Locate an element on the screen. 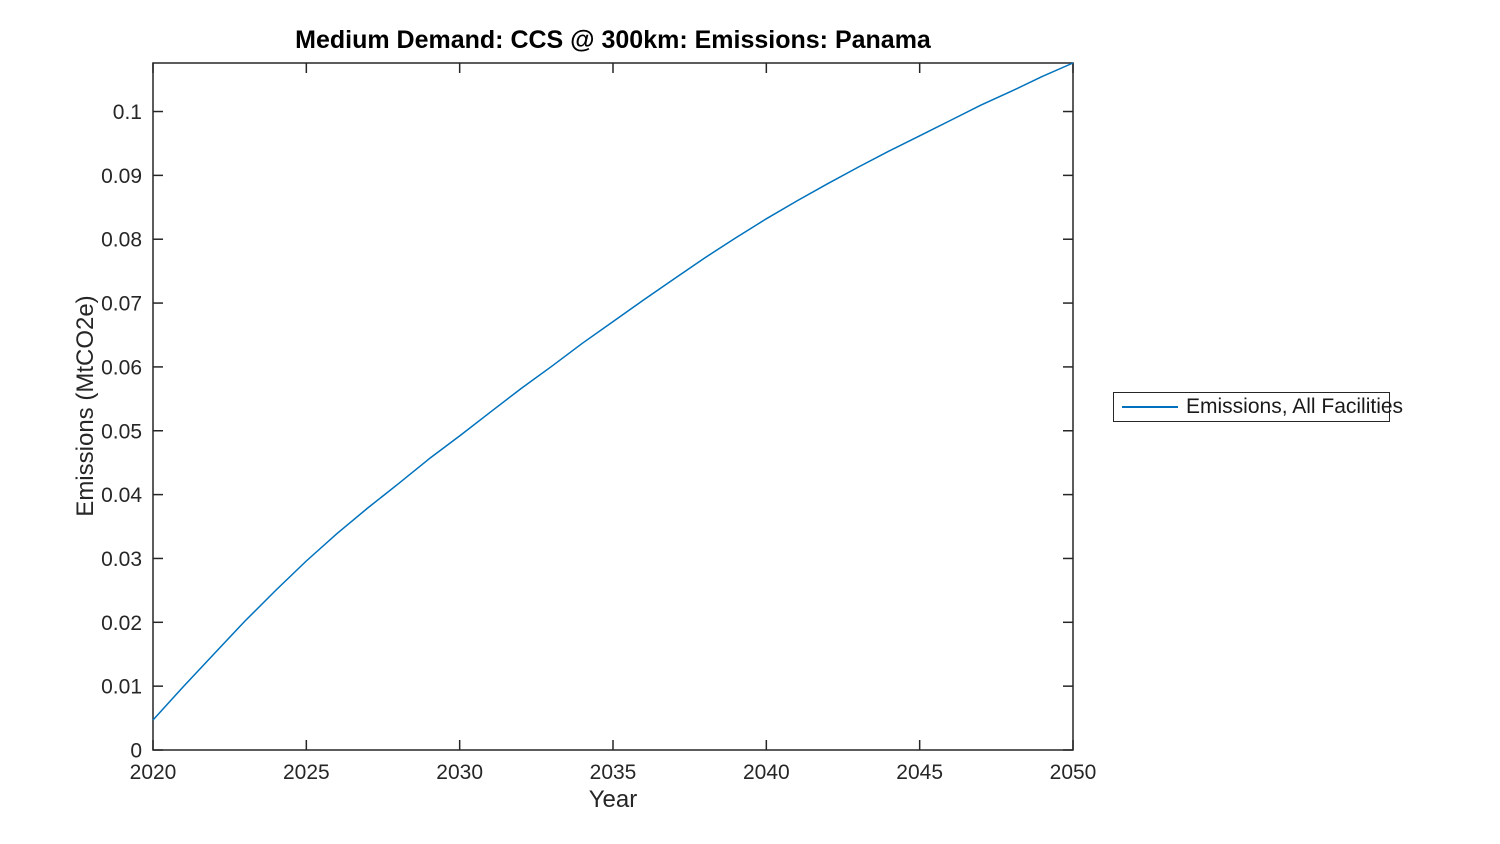 The height and width of the screenshot is (844, 1500). legend-label: Emissions, All Facilities is located at coordinates (1295, 406).